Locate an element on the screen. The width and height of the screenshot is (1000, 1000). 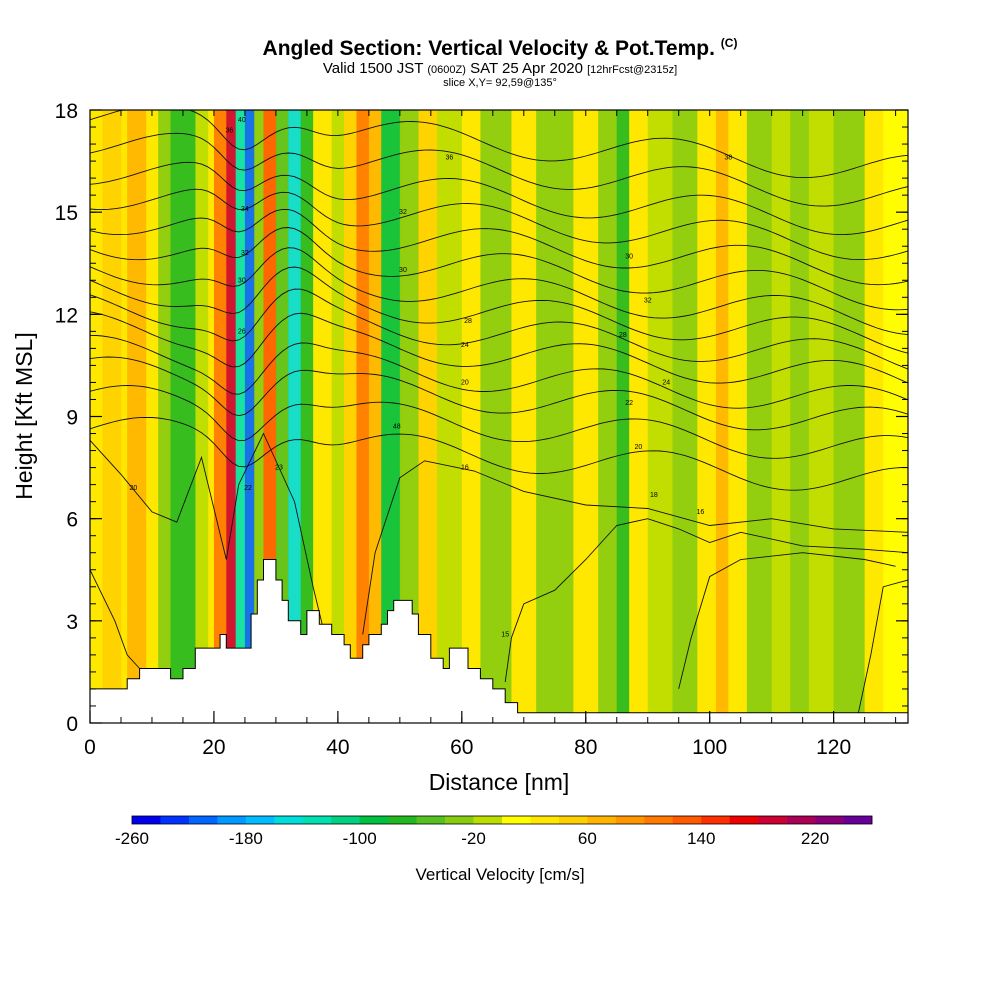
colorbar-tick-label: 60 is located at coordinates (587, 838).